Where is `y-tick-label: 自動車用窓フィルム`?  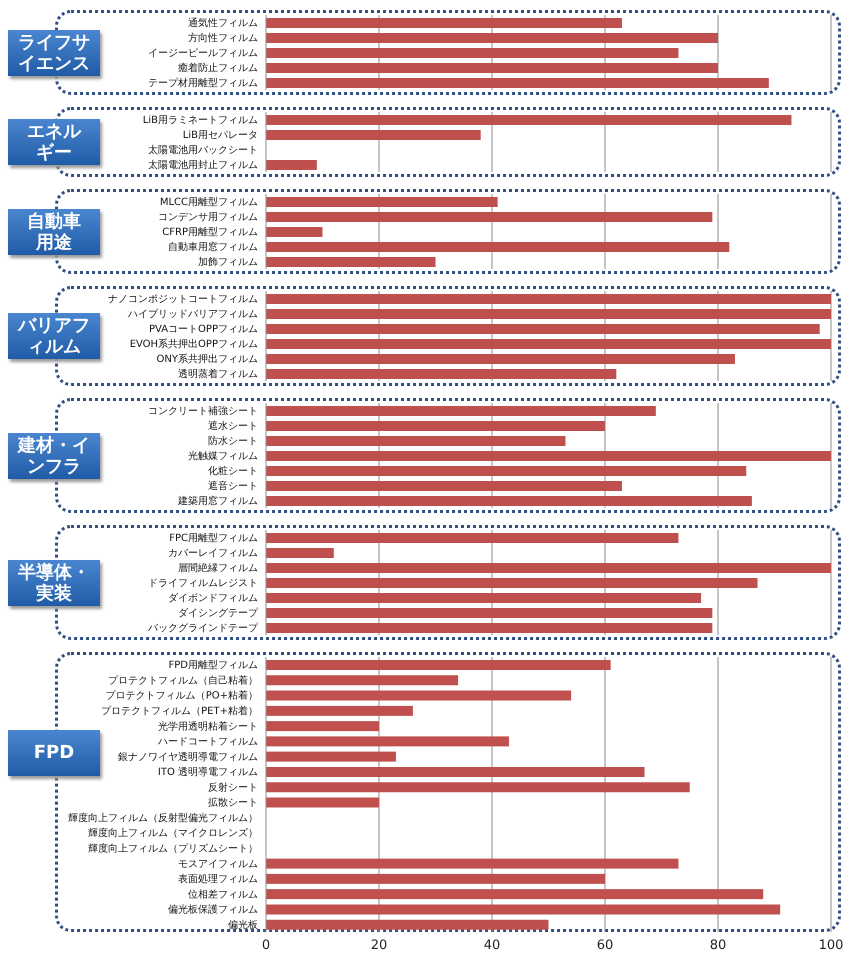 y-tick-label: 自動車用窓フィルム is located at coordinates (213, 247).